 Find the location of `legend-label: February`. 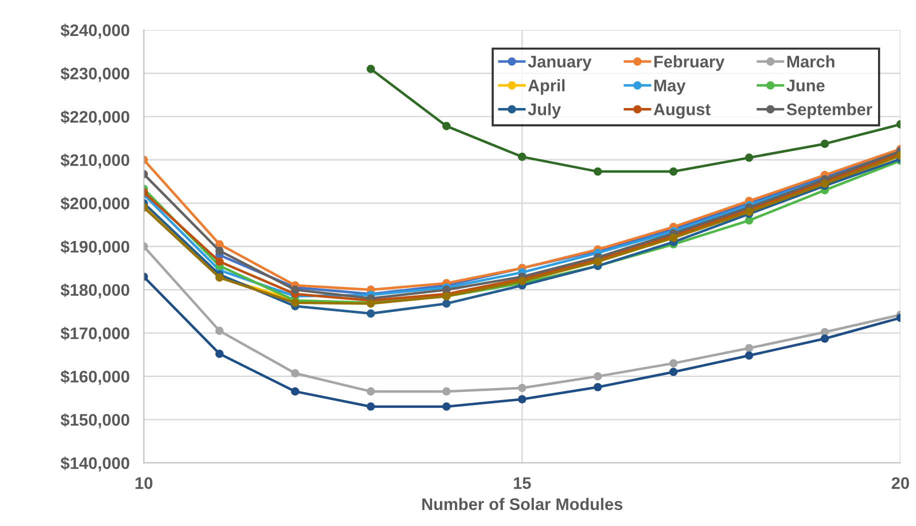

legend-label: February is located at coordinates (689, 63).